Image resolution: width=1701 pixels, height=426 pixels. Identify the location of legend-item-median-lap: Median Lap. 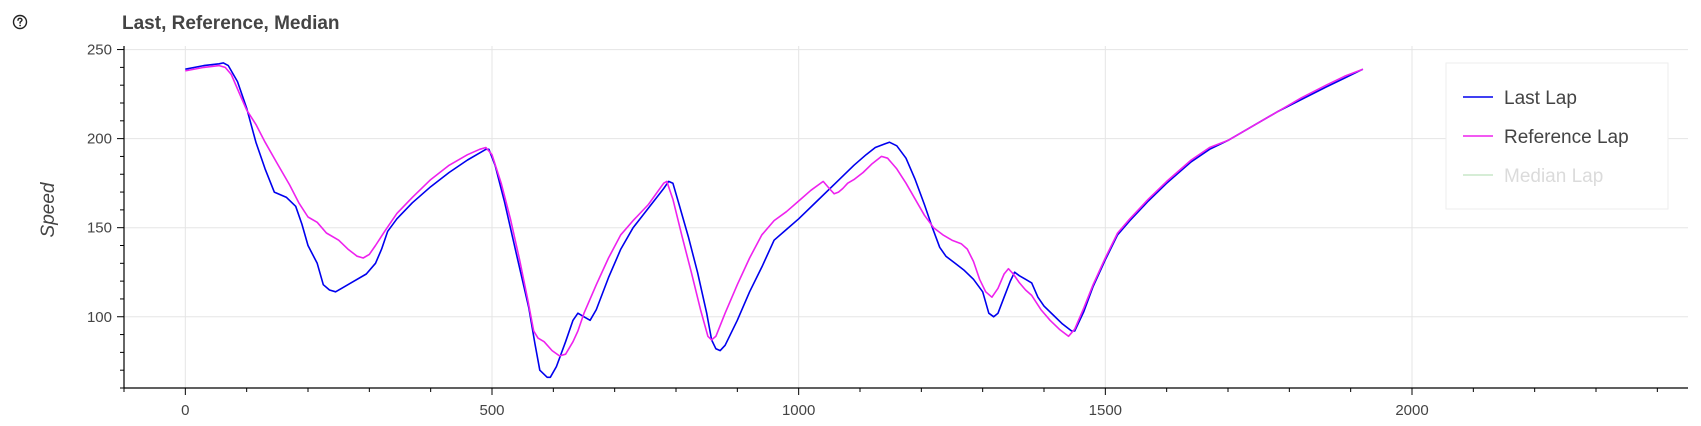
(1533, 176).